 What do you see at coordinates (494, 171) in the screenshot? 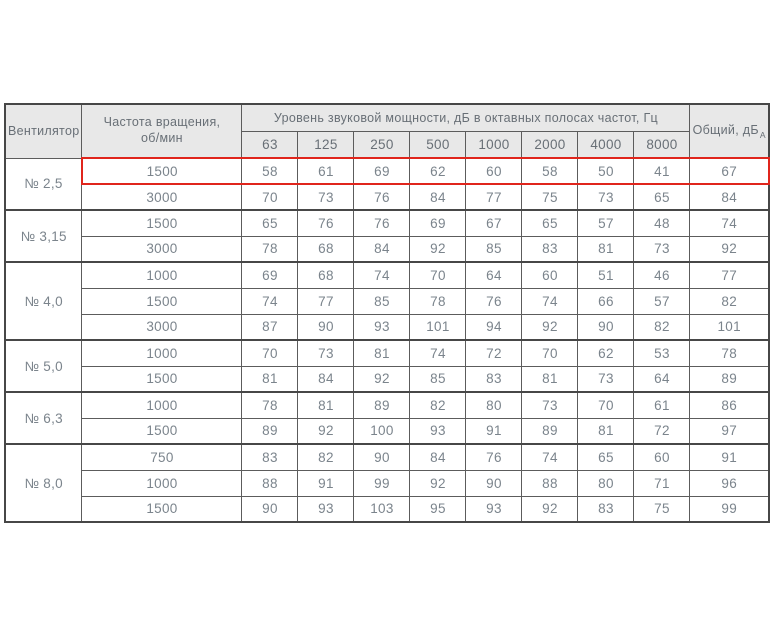
I see `value-cell: 60` at bounding box center [494, 171].